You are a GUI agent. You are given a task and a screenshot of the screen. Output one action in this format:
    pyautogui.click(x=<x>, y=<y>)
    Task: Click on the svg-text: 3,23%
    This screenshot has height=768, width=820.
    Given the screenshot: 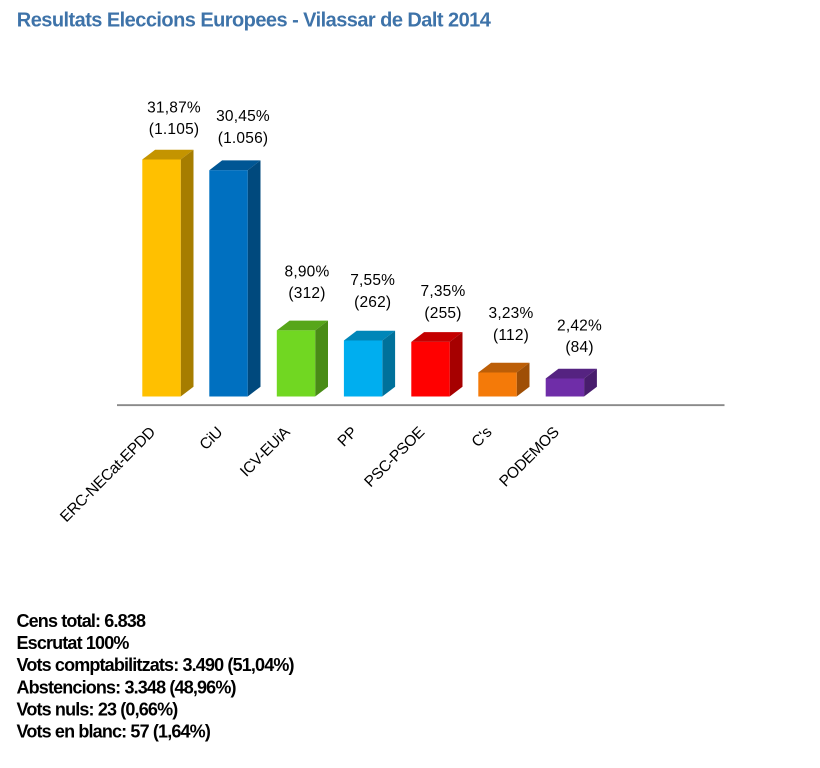 What is the action you would take?
    pyautogui.click(x=511, y=313)
    